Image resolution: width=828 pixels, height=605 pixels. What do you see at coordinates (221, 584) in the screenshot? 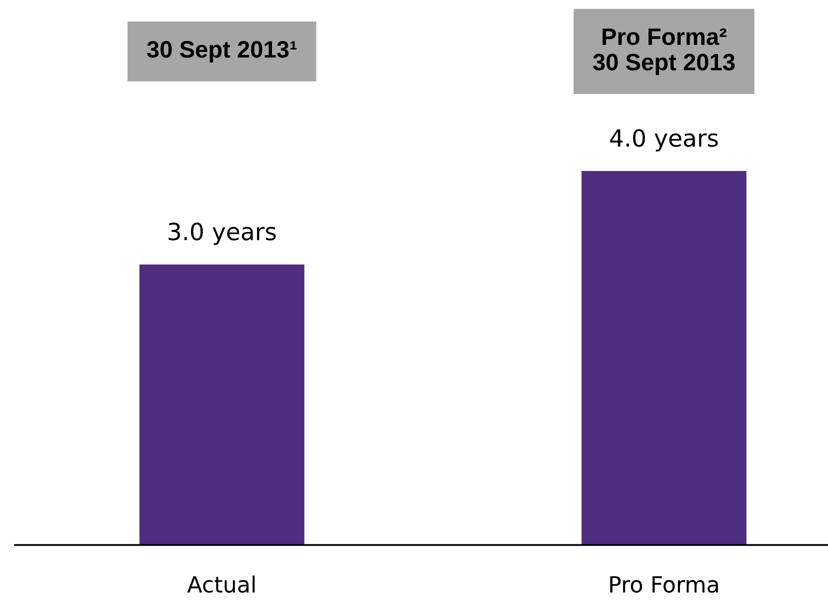
I see `x-tick-label: Actual` at bounding box center [221, 584].